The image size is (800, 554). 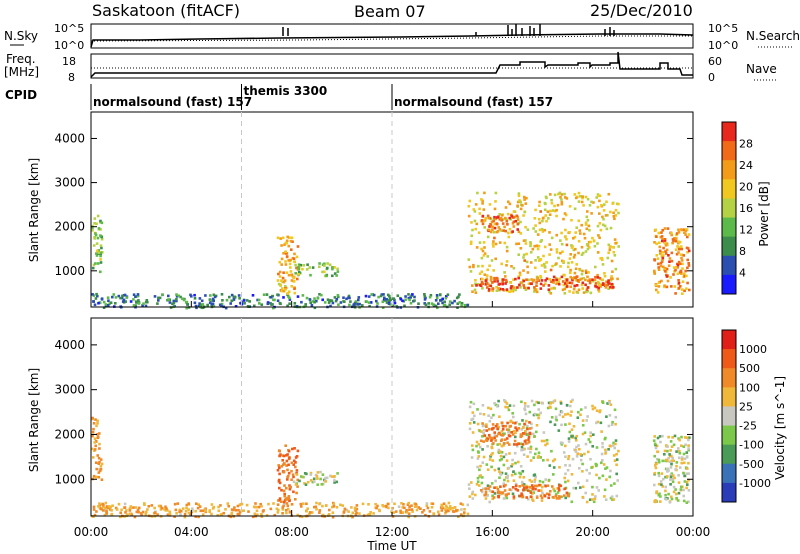 I want to click on colorbar-tick-label: 1000, so click(x=753, y=349).